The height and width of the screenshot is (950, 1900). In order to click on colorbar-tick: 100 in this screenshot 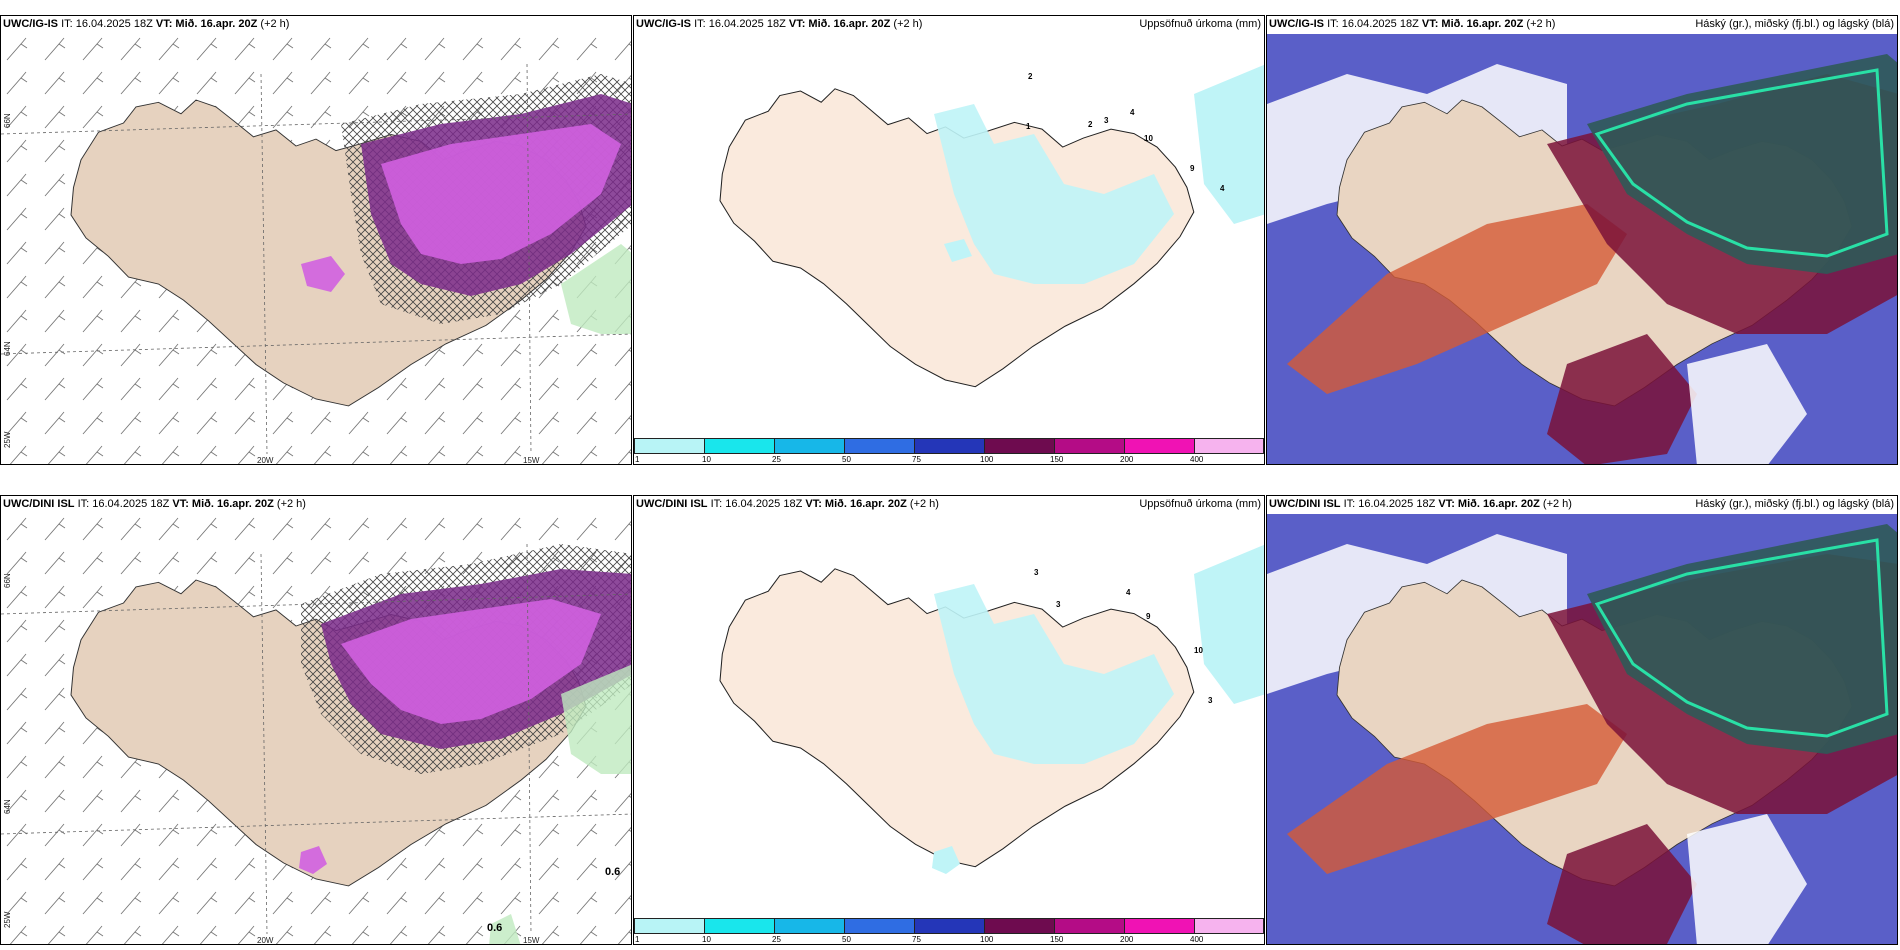, I will do `click(987, 939)`.